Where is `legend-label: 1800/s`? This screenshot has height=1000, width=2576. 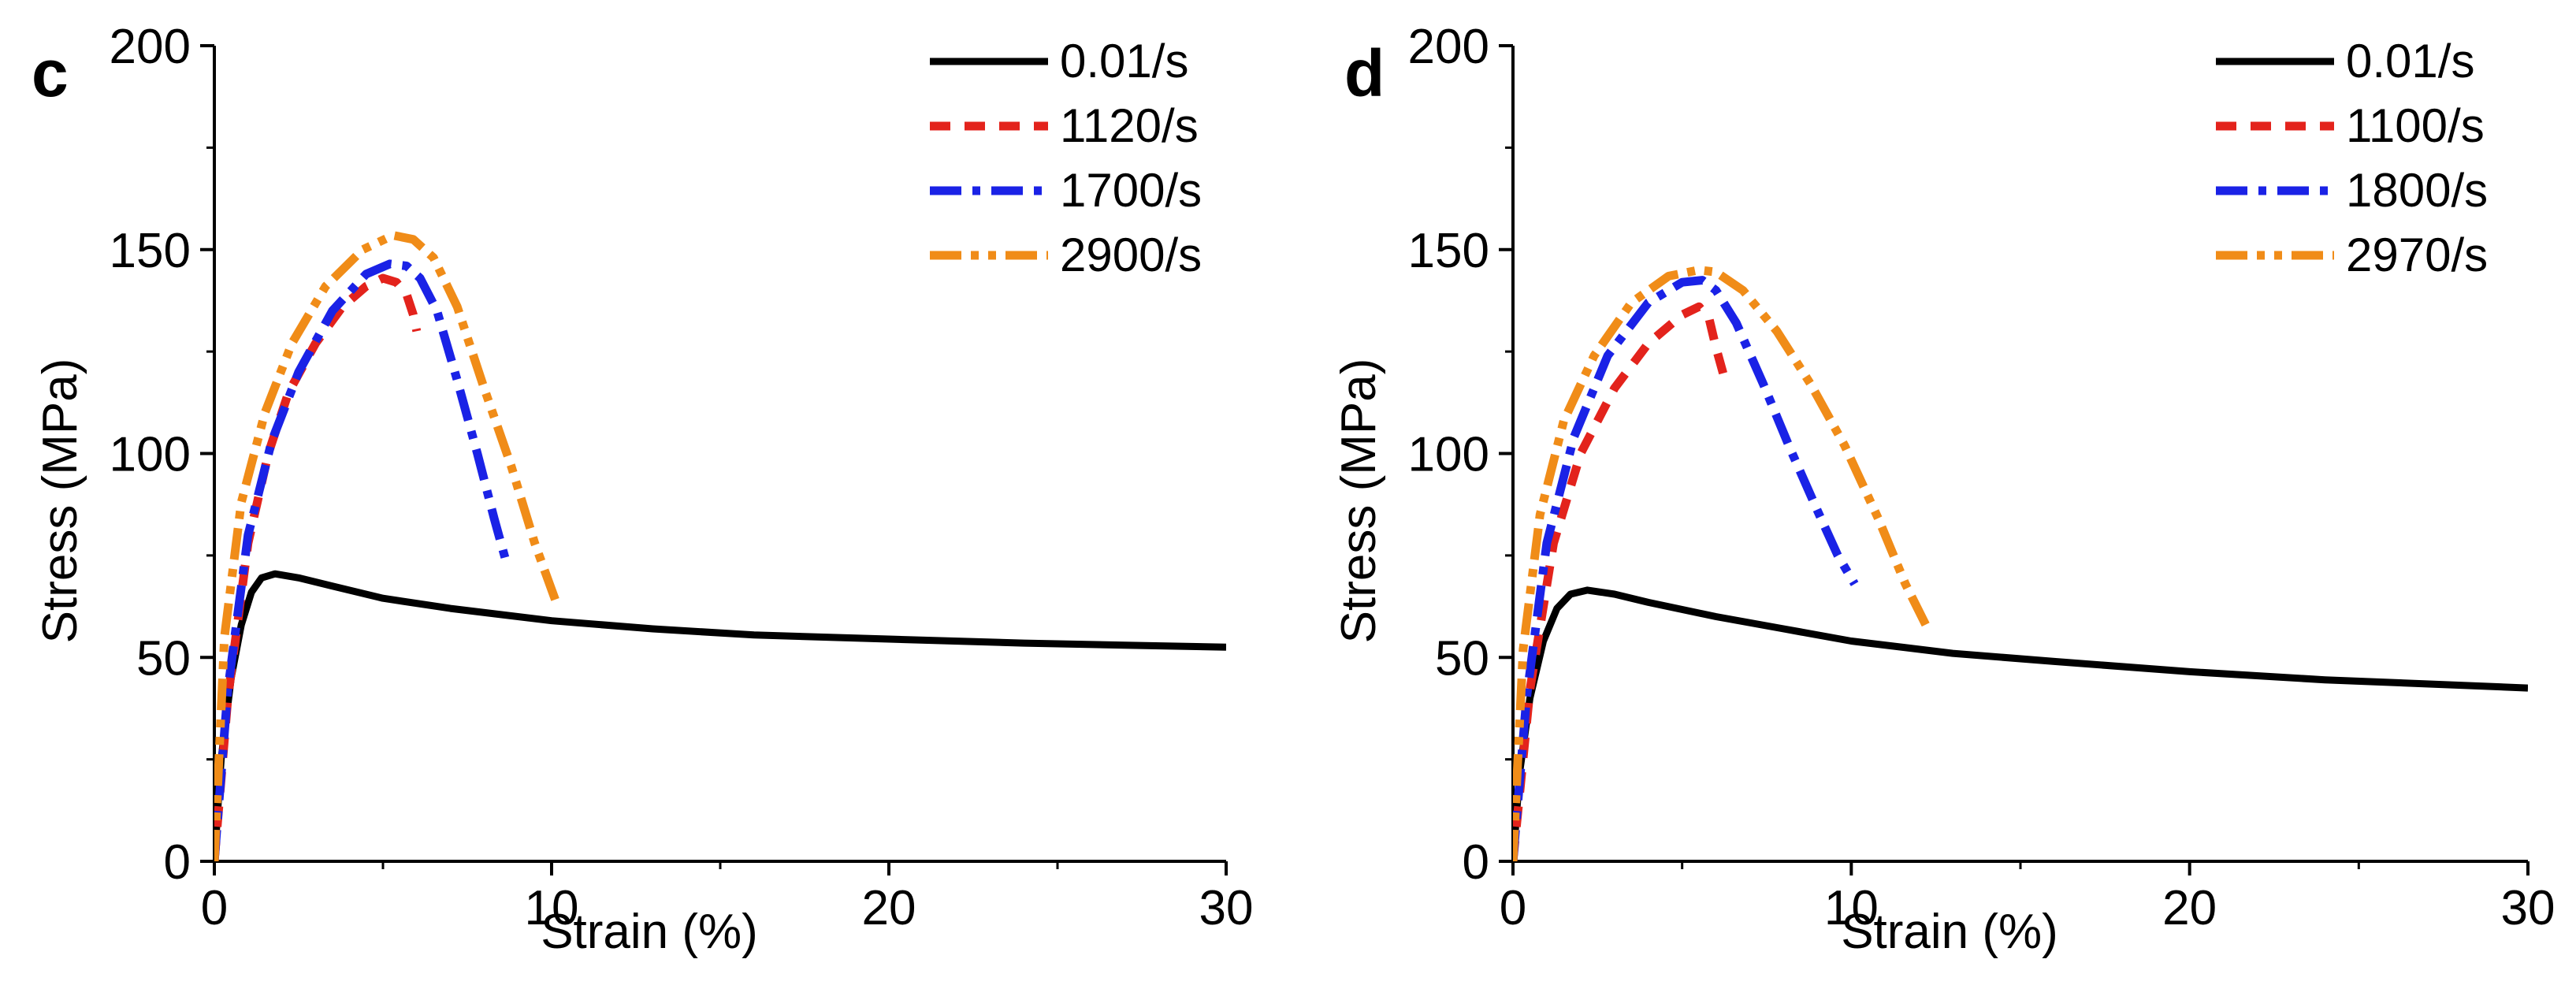 legend-label: 1800/s is located at coordinates (2417, 190).